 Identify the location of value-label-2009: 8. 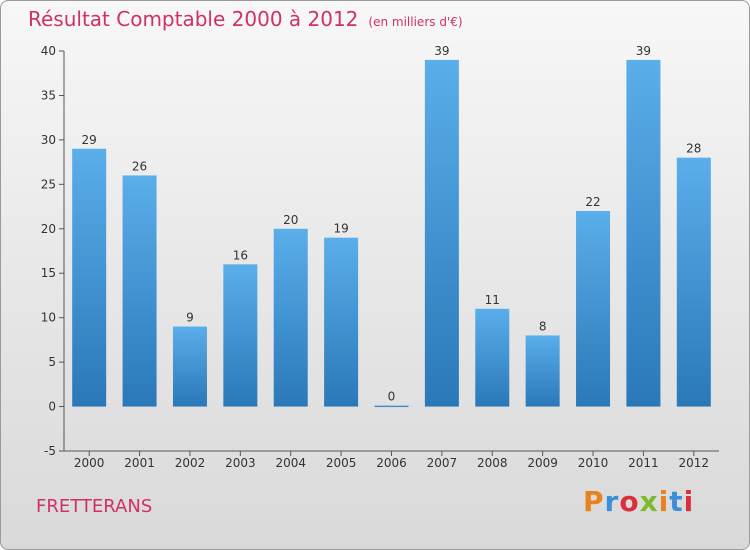
(543, 326).